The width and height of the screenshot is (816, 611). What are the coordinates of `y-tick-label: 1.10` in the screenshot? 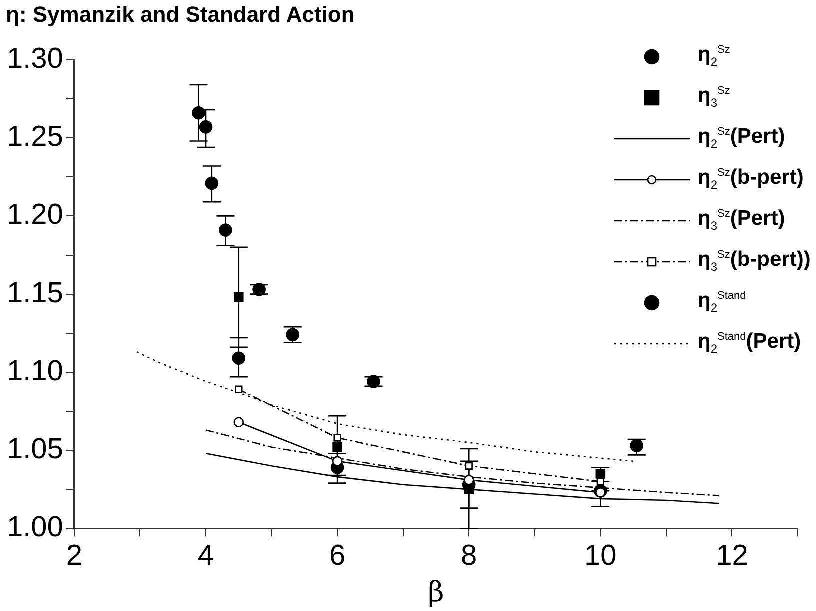 It's located at (35, 371).